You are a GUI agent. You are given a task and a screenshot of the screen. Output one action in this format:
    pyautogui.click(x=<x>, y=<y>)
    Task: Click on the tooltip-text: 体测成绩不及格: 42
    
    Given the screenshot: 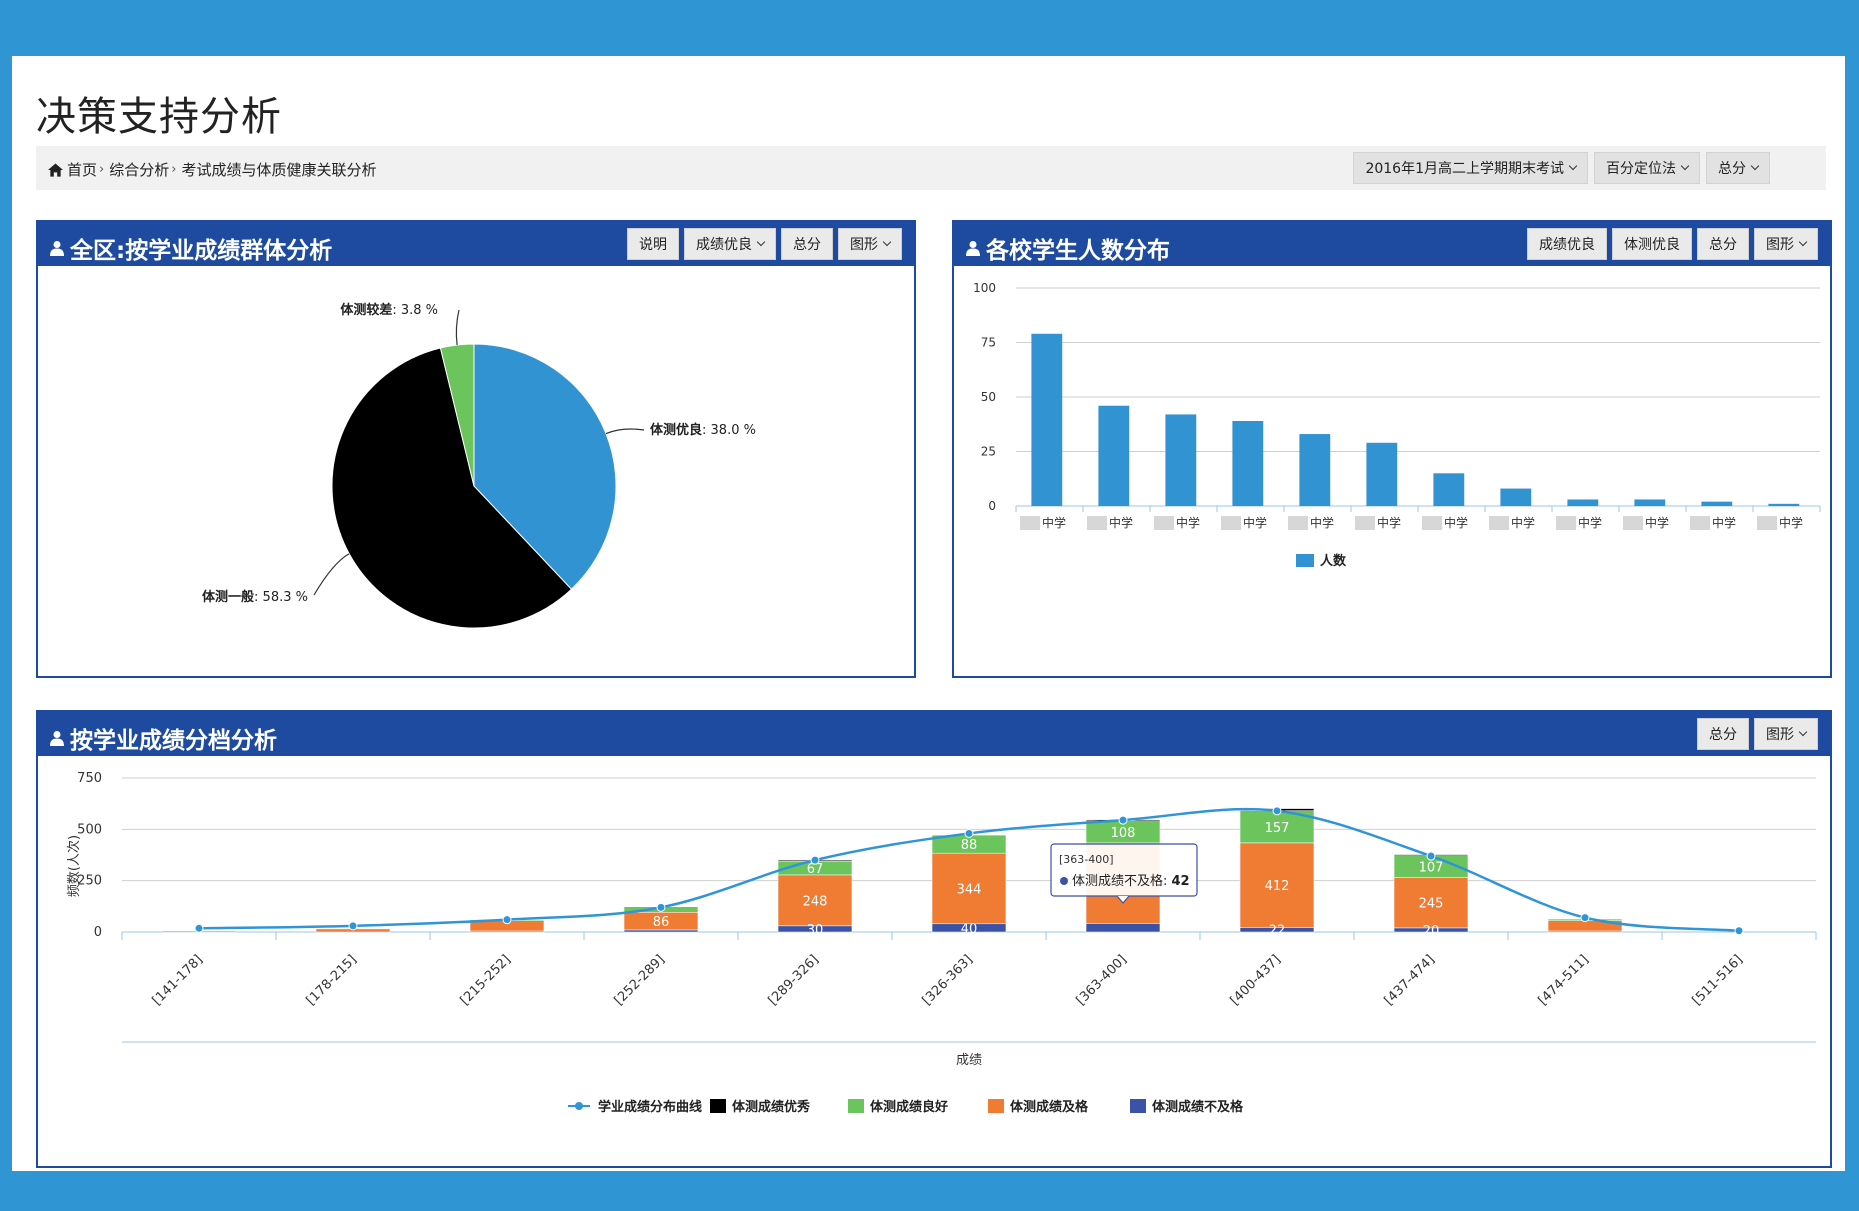 What is the action you would take?
    pyautogui.click(x=1131, y=881)
    